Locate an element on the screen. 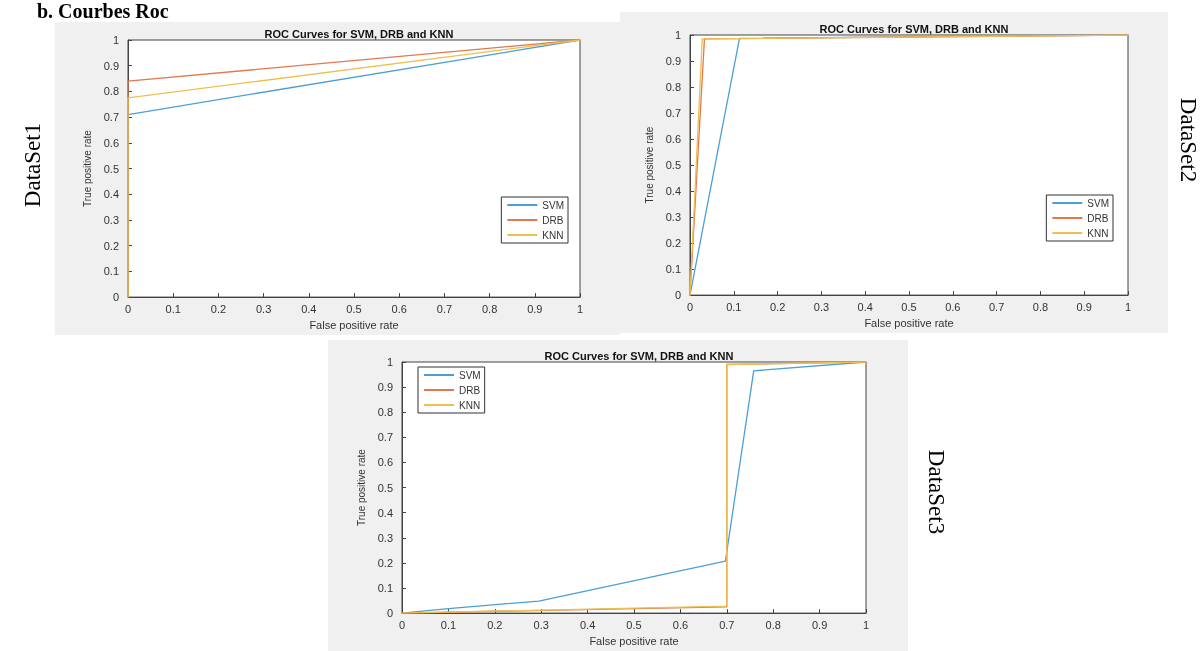  text: DataSet2 is located at coordinates (1187, 140).